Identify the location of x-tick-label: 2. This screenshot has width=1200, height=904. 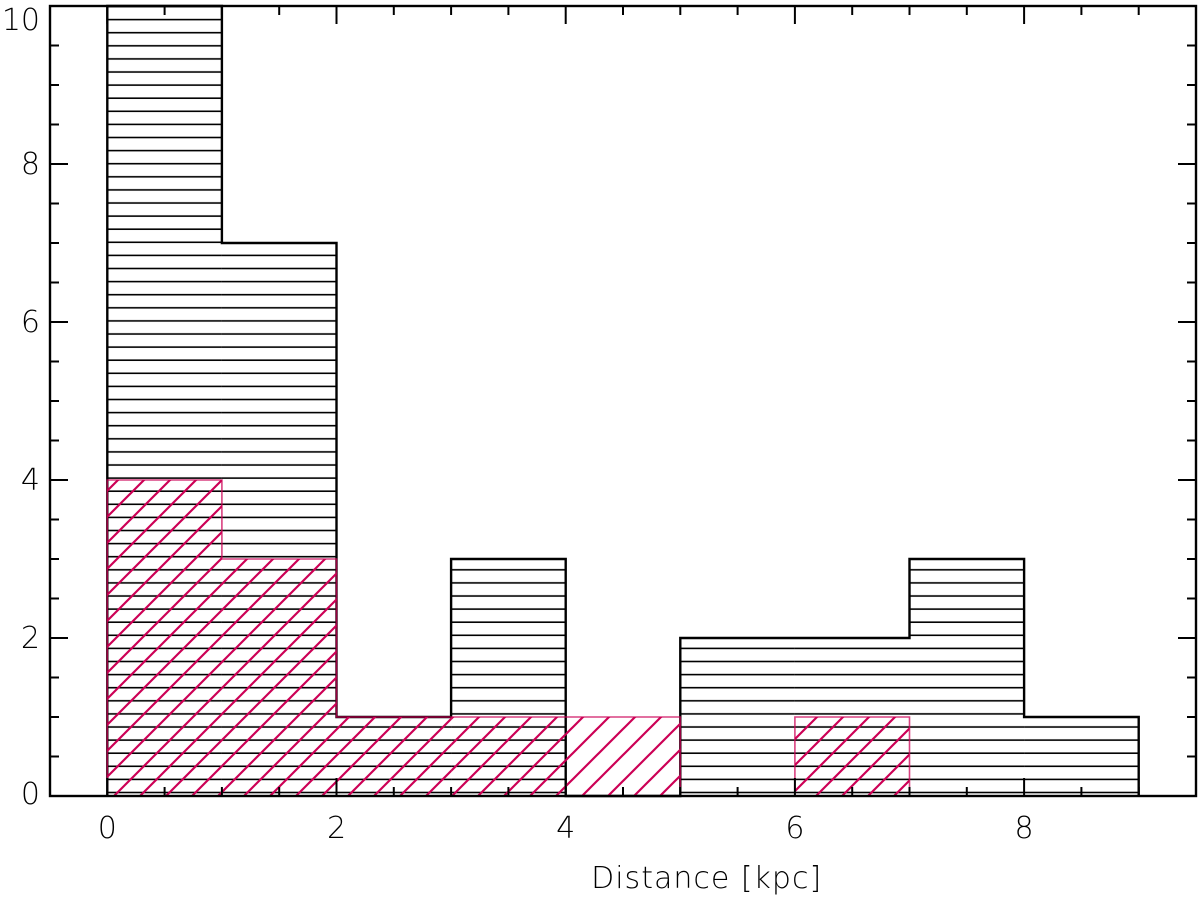
(336, 828).